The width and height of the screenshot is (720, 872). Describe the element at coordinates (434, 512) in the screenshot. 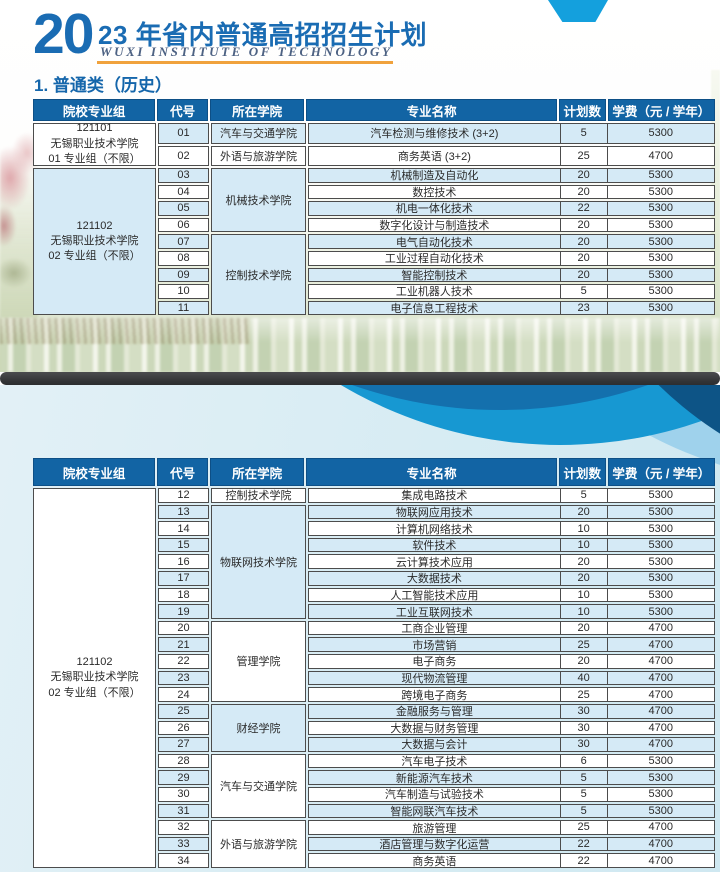

I see `cell-major: 物联网应用技术` at that location.